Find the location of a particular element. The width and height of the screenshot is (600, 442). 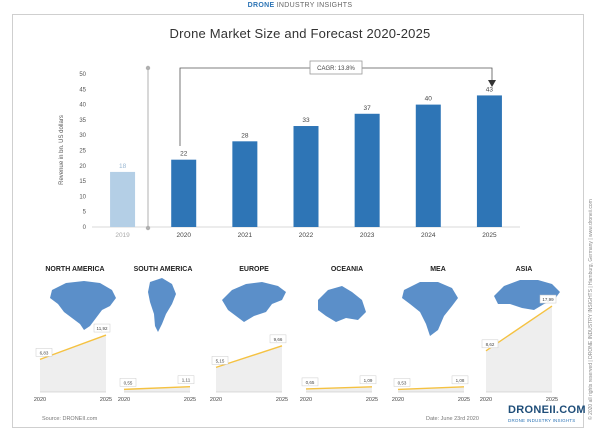

cagr-label: CAGR: 13.8% is located at coordinates (336, 69).